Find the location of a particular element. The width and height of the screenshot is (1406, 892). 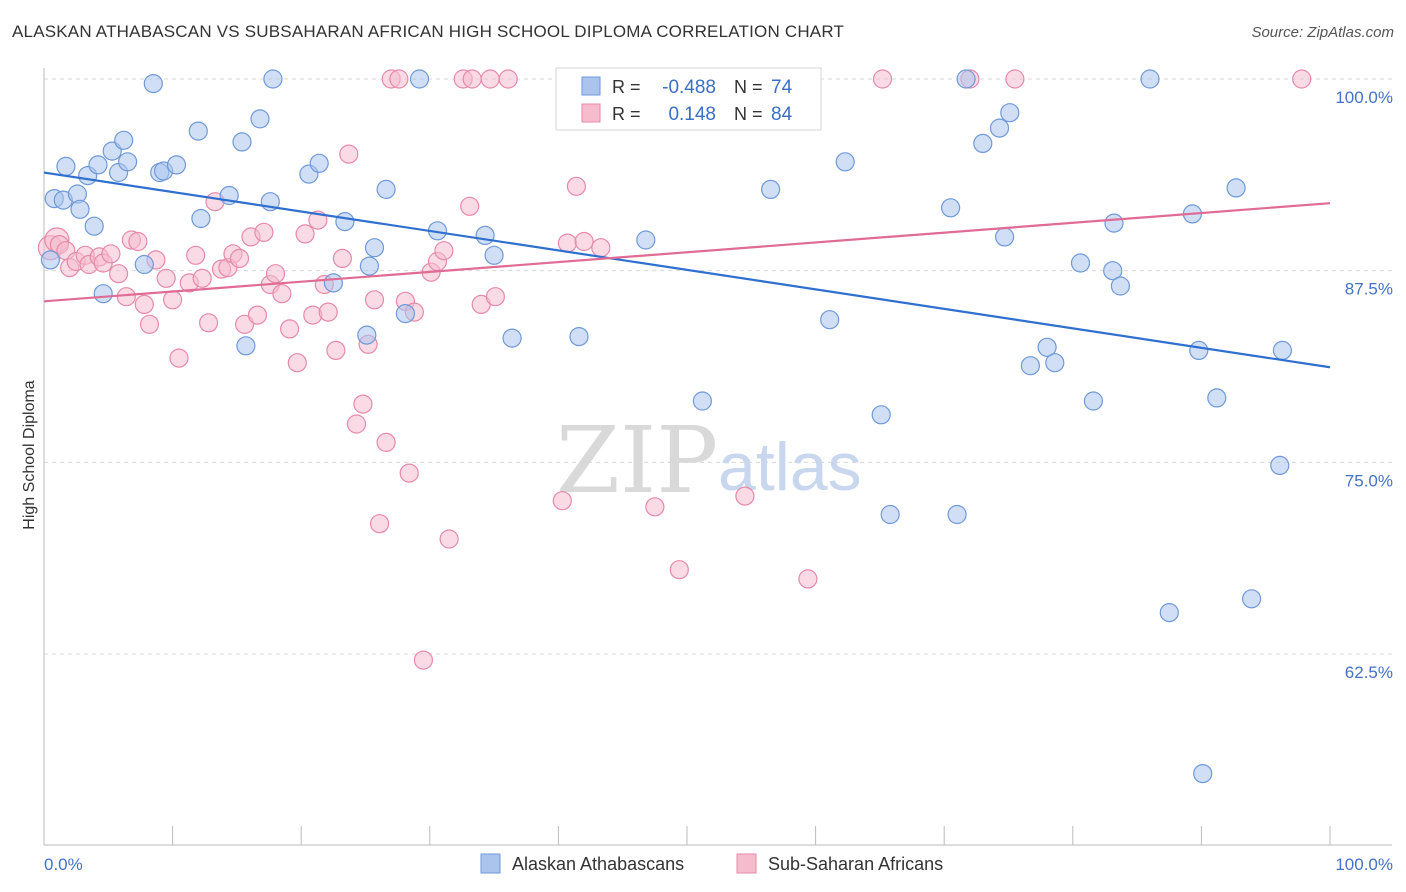

stats-n-value-blue: 74 is located at coordinates (782, 87).